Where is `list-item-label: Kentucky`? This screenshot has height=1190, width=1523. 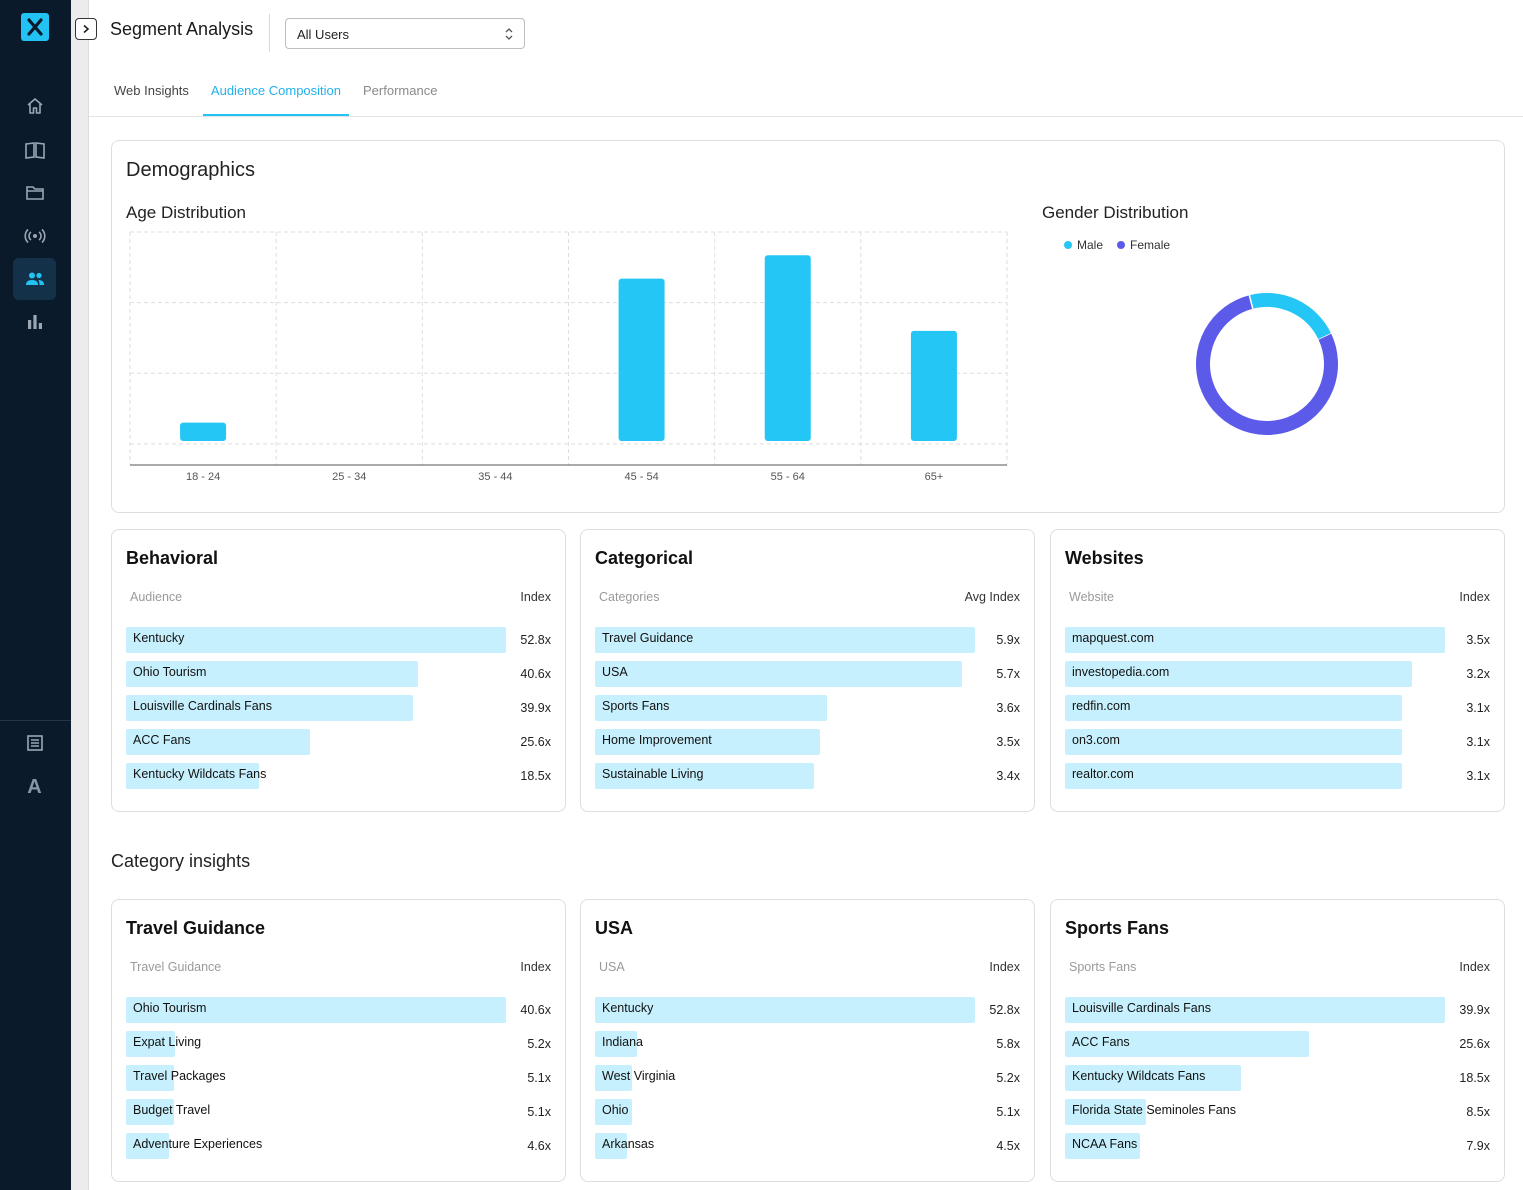 list-item-label: Kentucky is located at coordinates (628, 1008).